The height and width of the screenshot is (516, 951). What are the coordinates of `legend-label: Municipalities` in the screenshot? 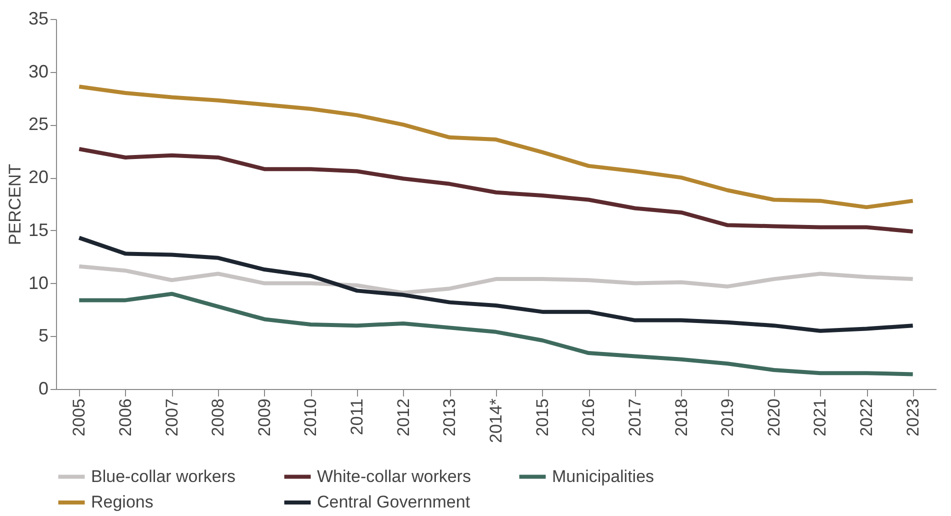 It's located at (603, 476).